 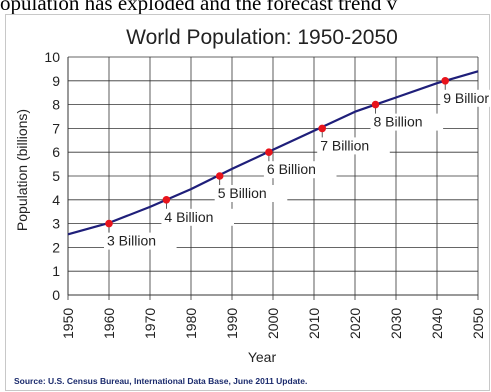 What do you see at coordinates (56, 128) in the screenshot?
I see `y-tick-label: 7` at bounding box center [56, 128].